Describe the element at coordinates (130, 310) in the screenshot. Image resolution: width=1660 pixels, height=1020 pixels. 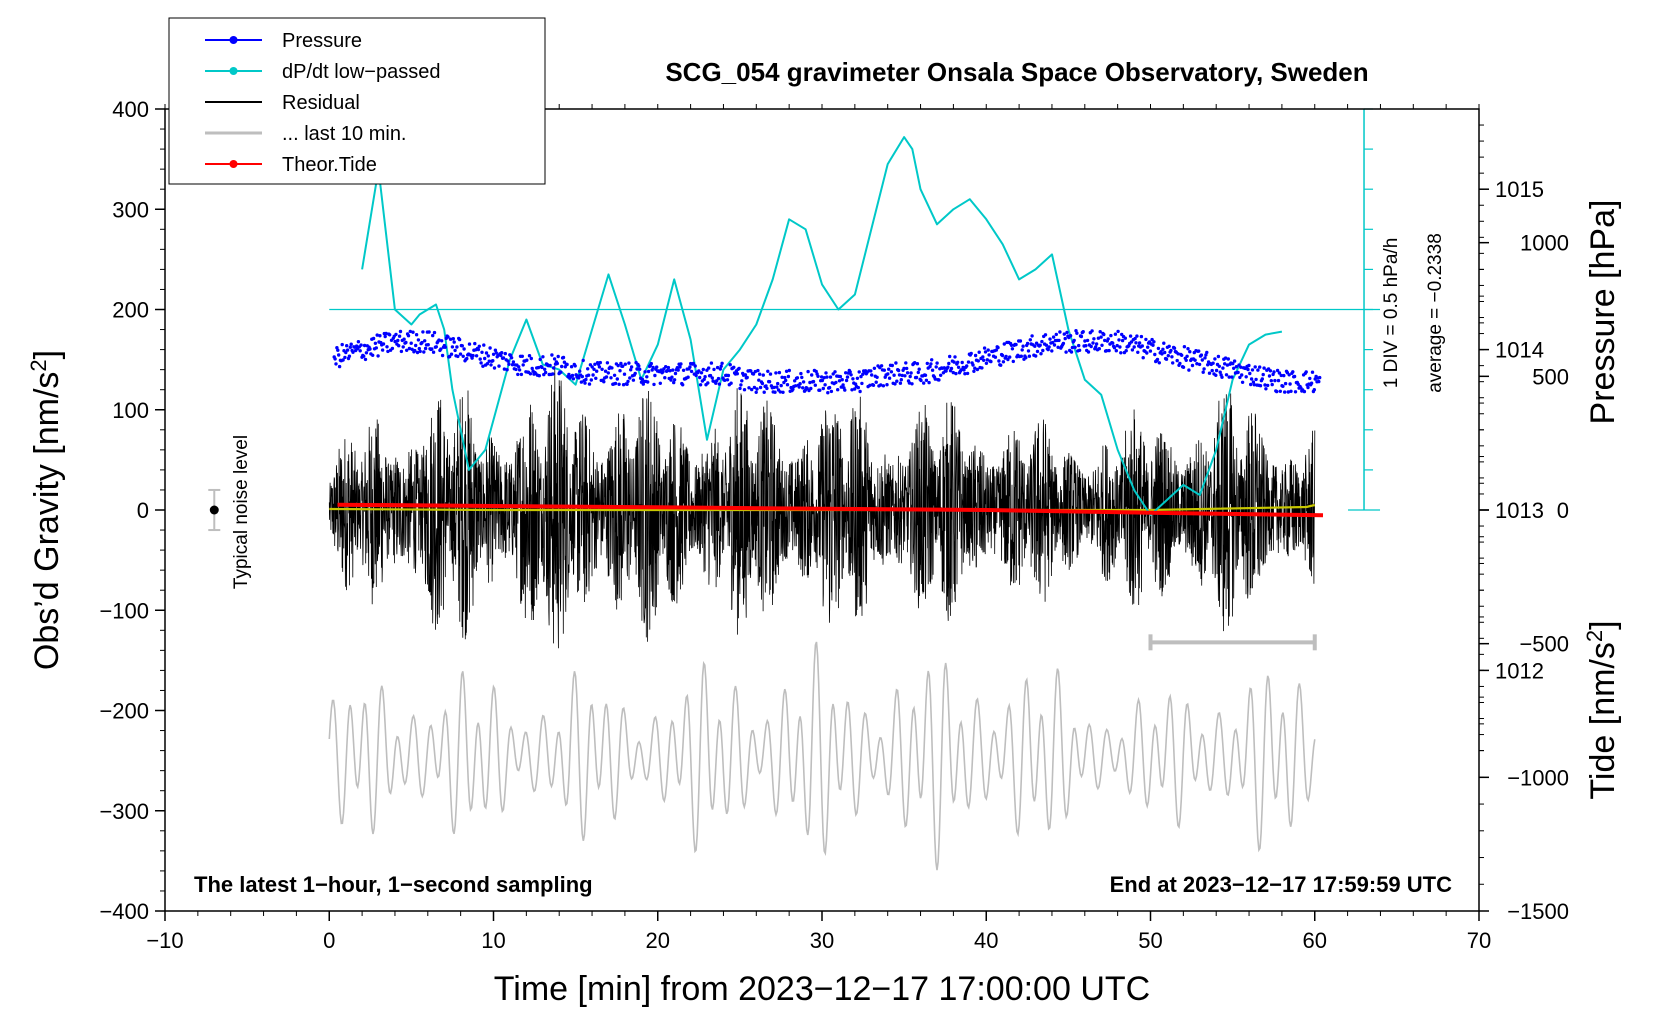
I see `y-left-tick-label: 200` at that location.